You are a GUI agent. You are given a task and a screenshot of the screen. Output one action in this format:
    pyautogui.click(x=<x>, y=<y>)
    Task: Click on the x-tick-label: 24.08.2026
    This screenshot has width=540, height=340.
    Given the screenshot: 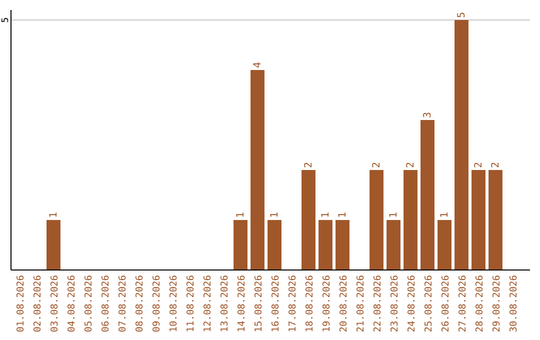 What is the action you would take?
    pyautogui.click(x=412, y=303)
    